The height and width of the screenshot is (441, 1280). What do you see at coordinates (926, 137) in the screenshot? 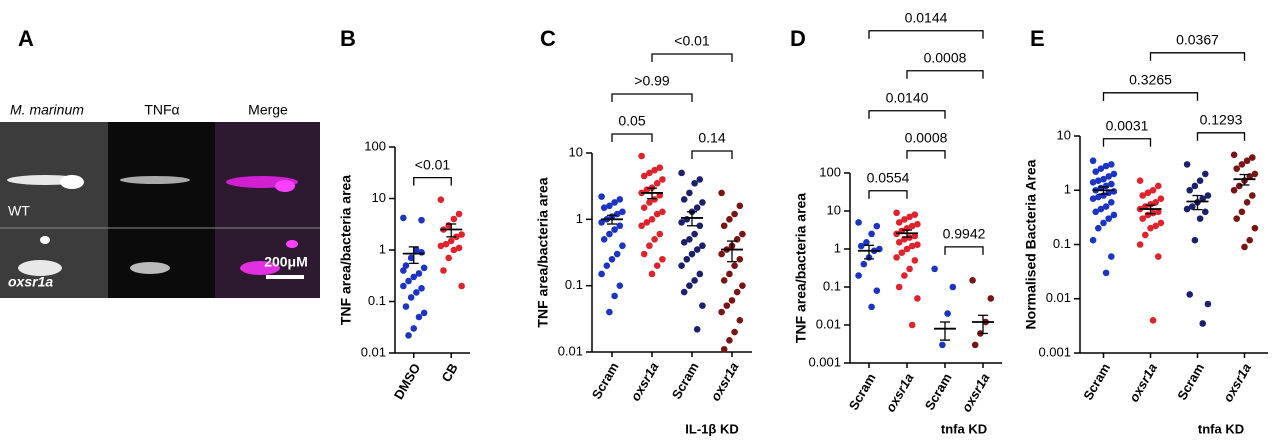
I see `p-value-label: 0.0008` at bounding box center [926, 137].